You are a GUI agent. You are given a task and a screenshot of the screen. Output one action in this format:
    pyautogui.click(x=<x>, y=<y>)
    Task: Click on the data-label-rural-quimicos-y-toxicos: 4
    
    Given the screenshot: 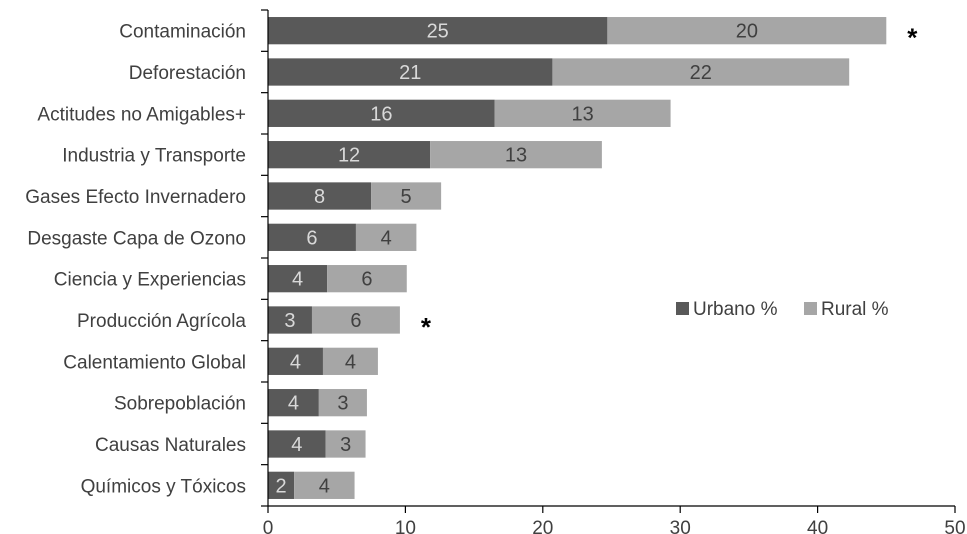 What is the action you would take?
    pyautogui.click(x=324, y=486)
    